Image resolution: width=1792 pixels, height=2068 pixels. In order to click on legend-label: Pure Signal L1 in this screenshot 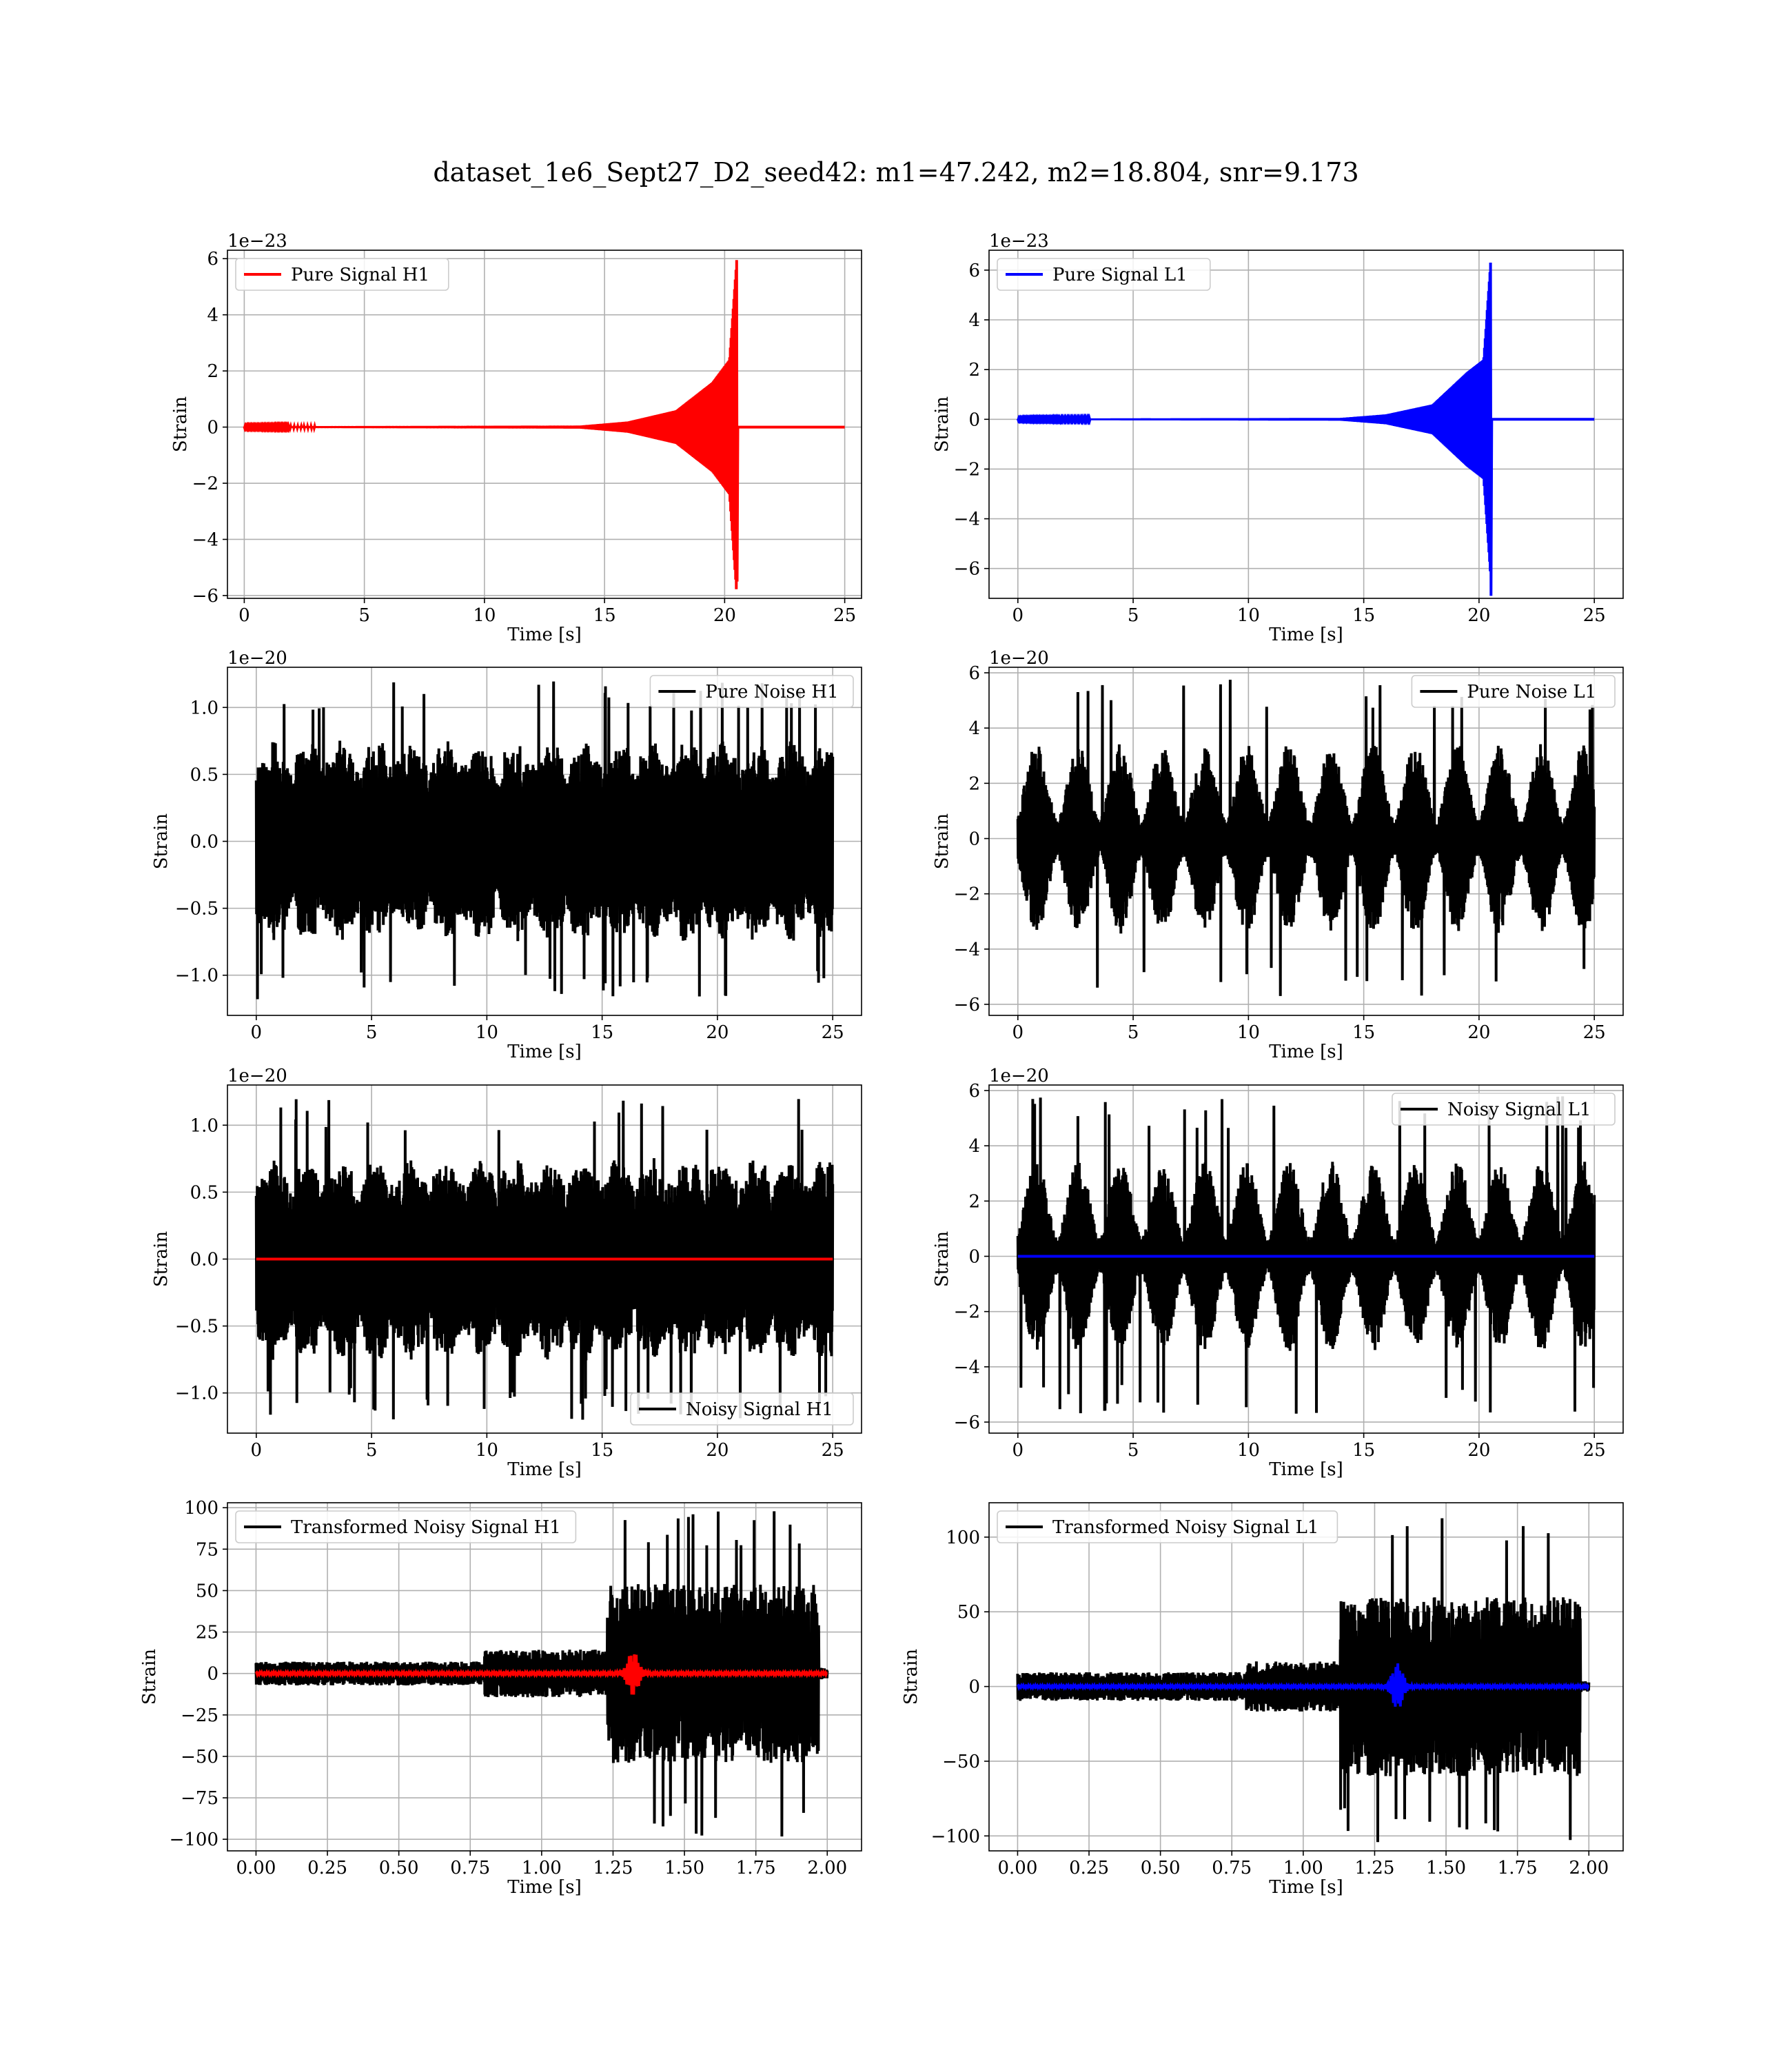, I will do `click(1120, 275)`.